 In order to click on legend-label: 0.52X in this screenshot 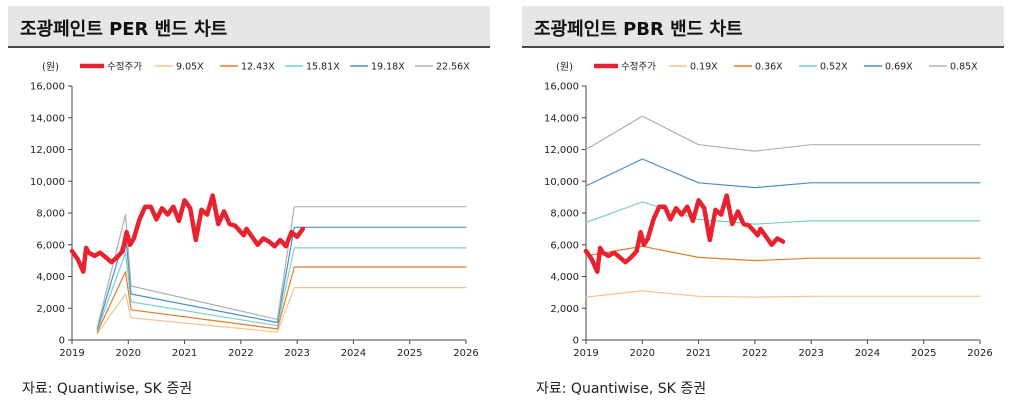, I will do `click(834, 67)`.